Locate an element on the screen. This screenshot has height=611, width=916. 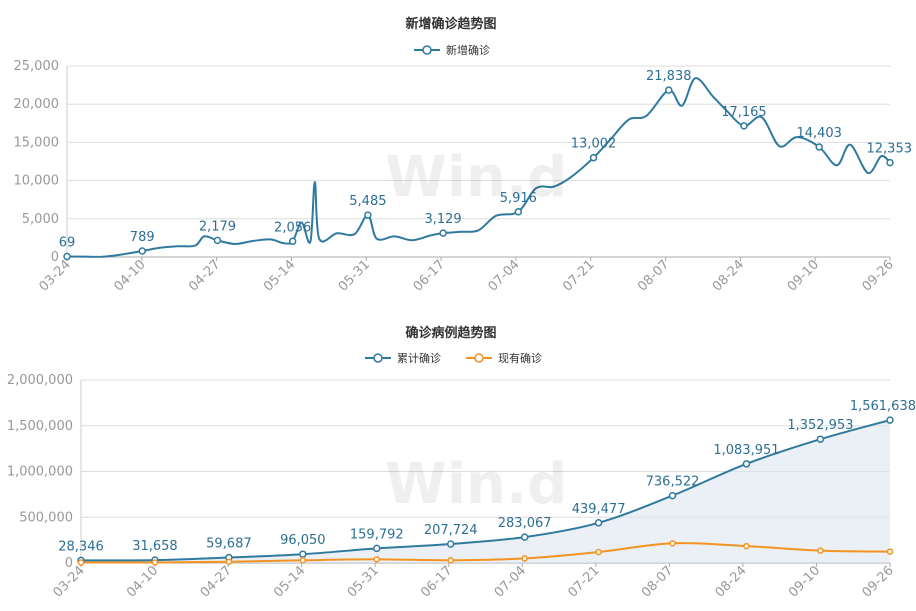
series-line-active is located at coordinates (485, 553).